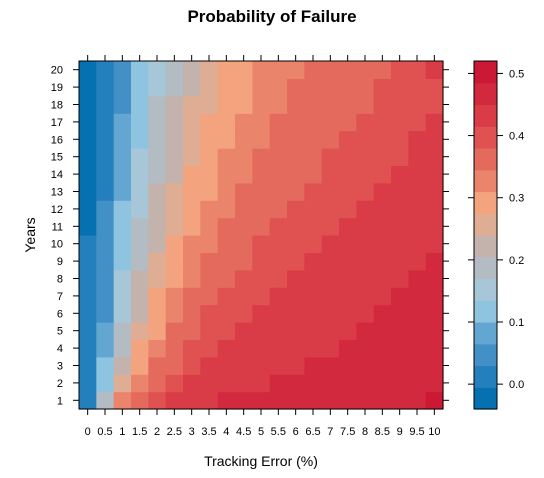  I want to click on colorbar-axis: 0.0 0.1 0.2 0.3 0.4 0.5, so click(496, 229).